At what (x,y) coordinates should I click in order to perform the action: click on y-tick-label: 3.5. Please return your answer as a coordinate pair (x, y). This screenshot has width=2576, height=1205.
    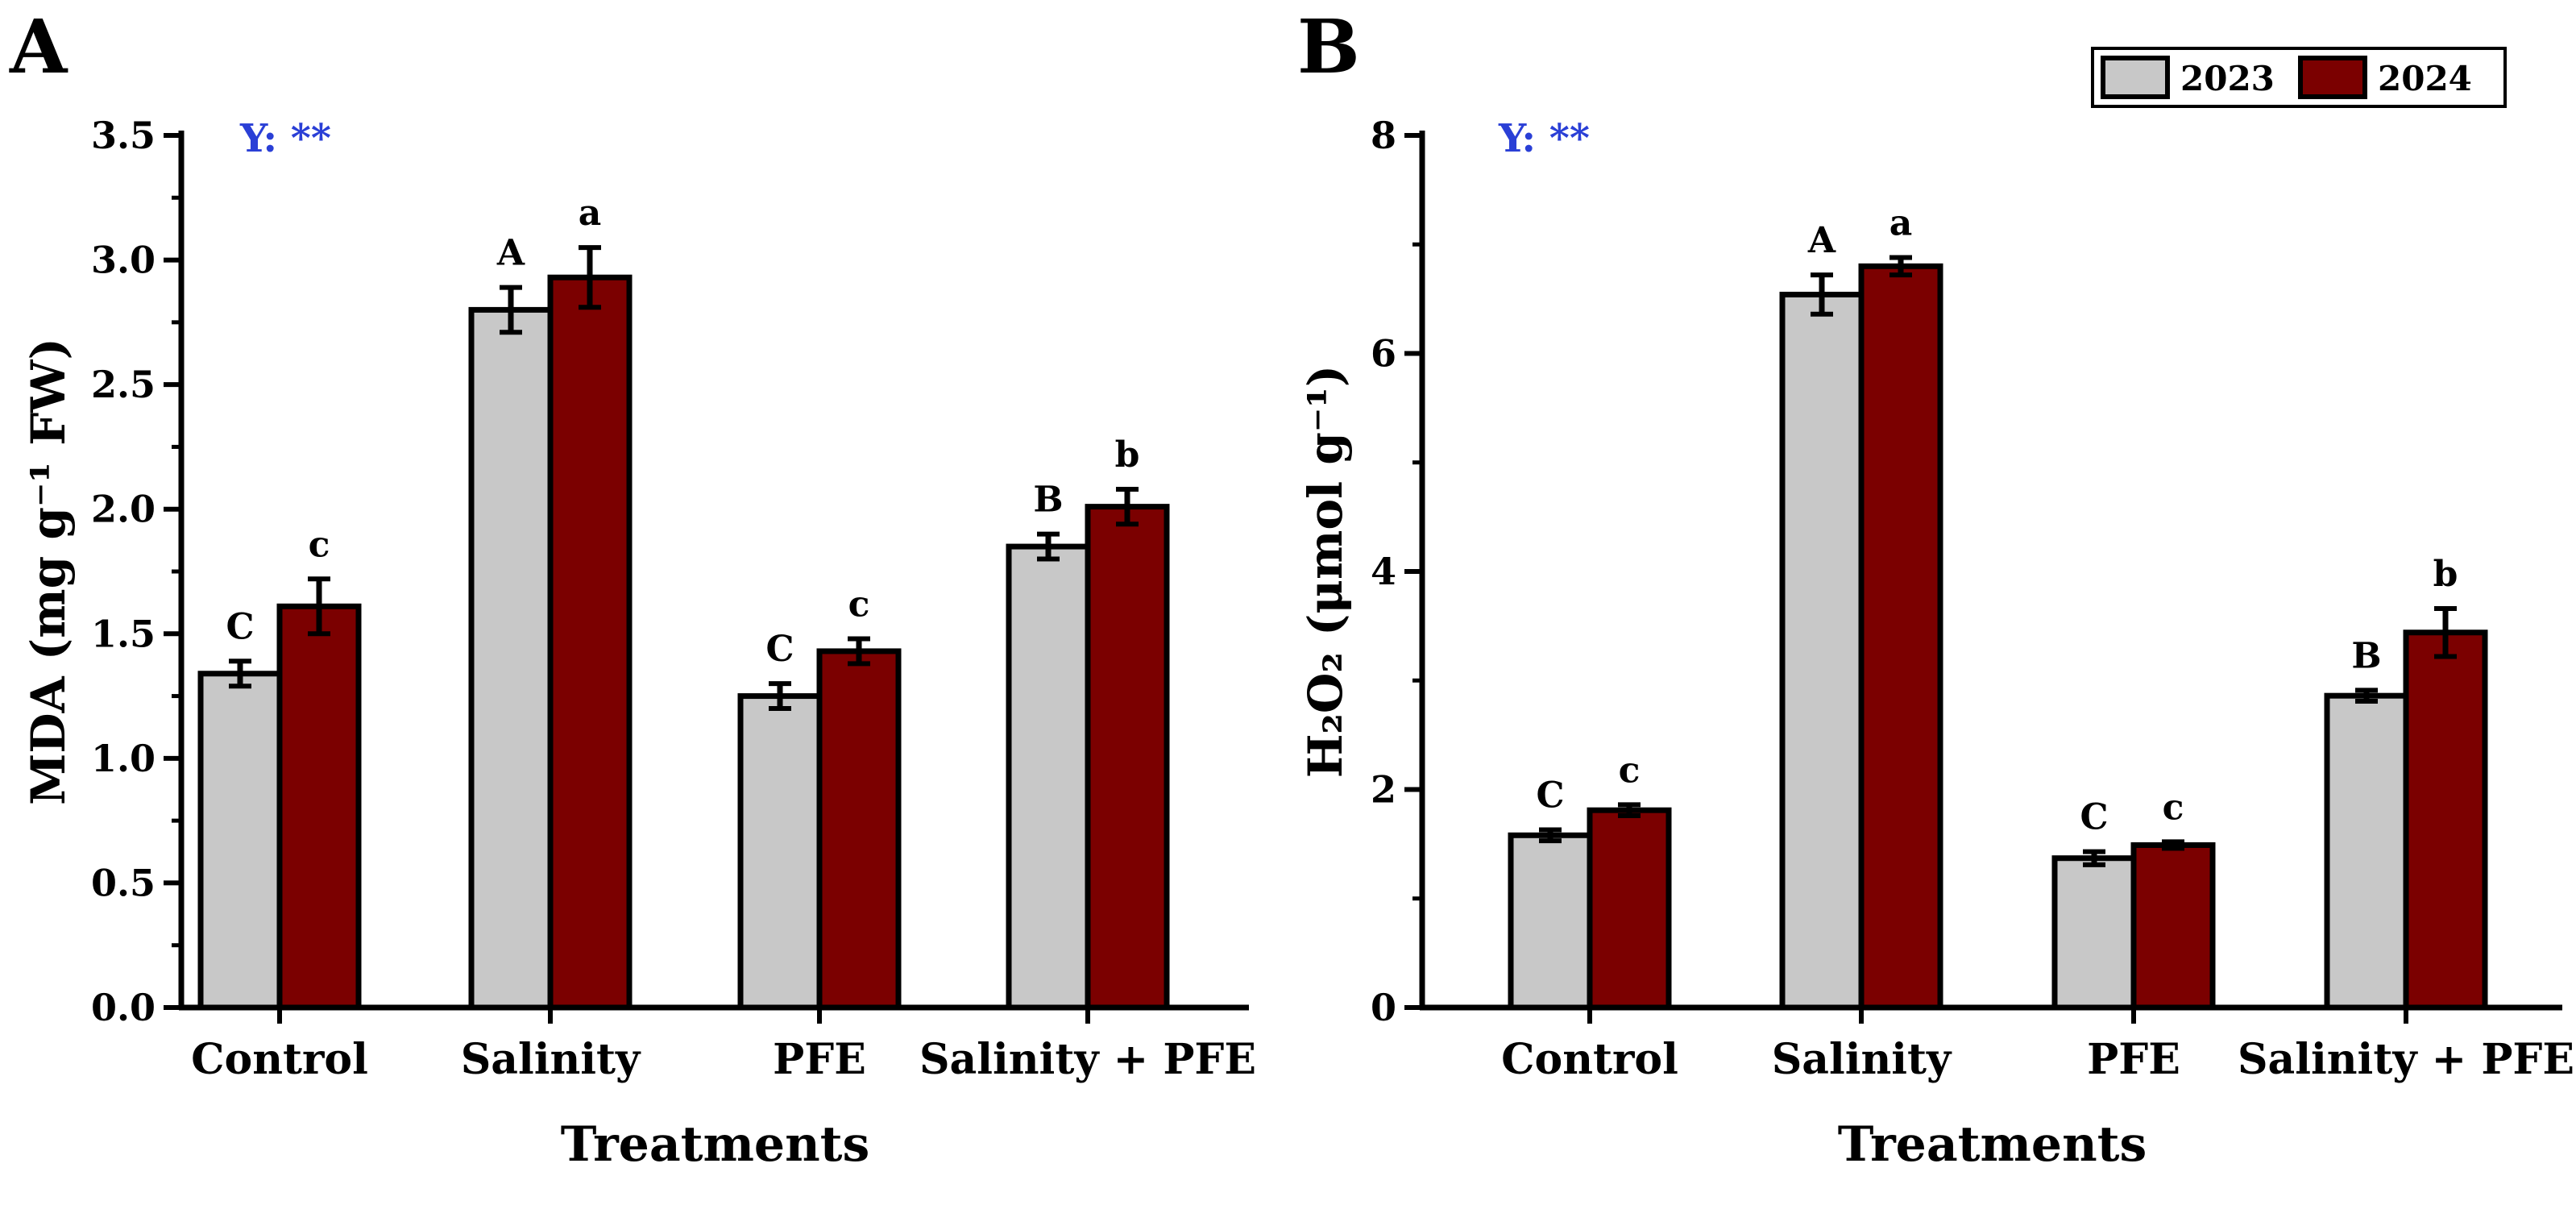
    Looking at the image, I should click on (124, 135).